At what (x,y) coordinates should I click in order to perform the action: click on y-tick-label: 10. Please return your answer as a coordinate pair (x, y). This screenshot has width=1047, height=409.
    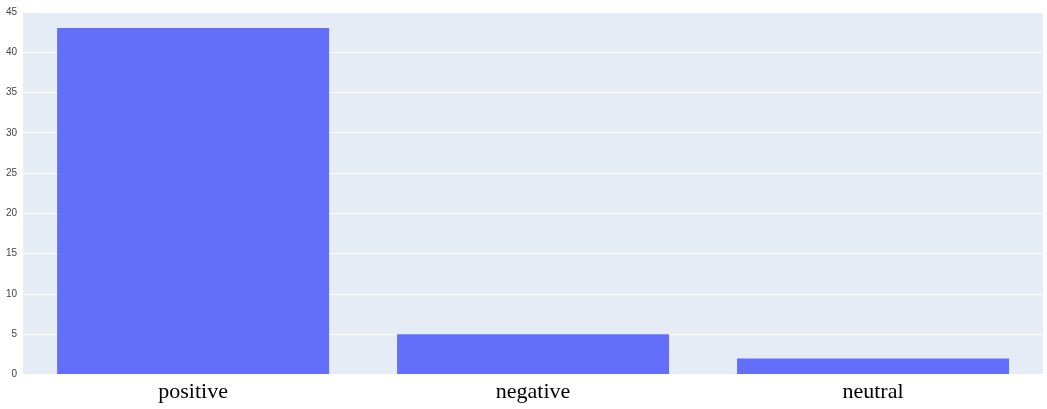
    Looking at the image, I should click on (12, 293).